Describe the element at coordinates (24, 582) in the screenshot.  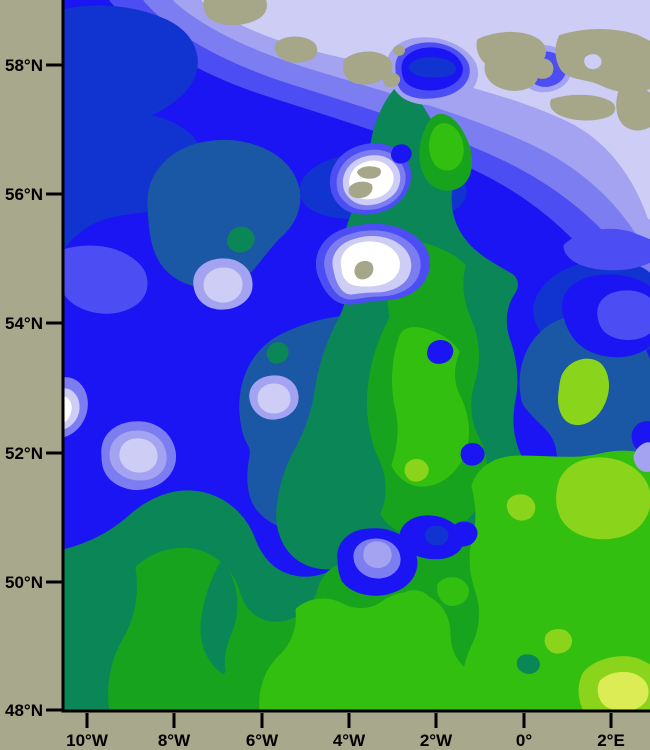
I see `lat-tick-label: 50°N` at that location.